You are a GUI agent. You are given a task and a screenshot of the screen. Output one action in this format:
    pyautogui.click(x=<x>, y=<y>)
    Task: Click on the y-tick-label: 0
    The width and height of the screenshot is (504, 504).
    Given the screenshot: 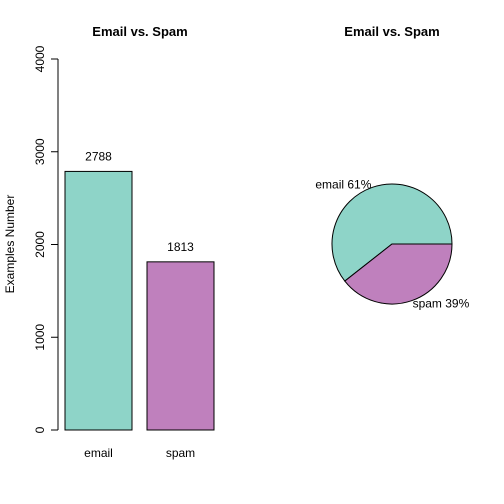 What is the action you would take?
    pyautogui.click(x=40, y=429)
    